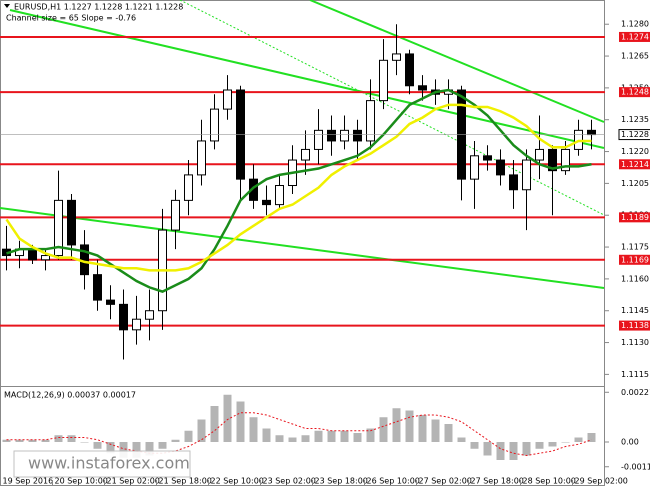 Image resolution: width=650 pixels, height=488 pixels. I want to click on chart-title: EURUSD,H1 1.1227 1.1228 1.1221 1.1228, so click(98, 7).